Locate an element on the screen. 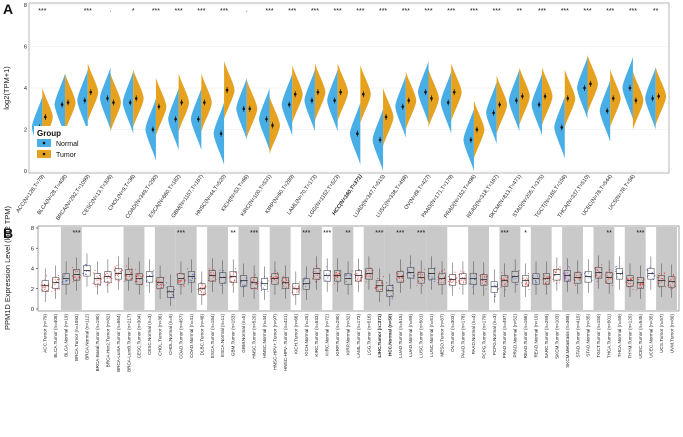  b-x-tick-label: BRCA.Tumor (n=1093) is located at coordinates (76, 337).